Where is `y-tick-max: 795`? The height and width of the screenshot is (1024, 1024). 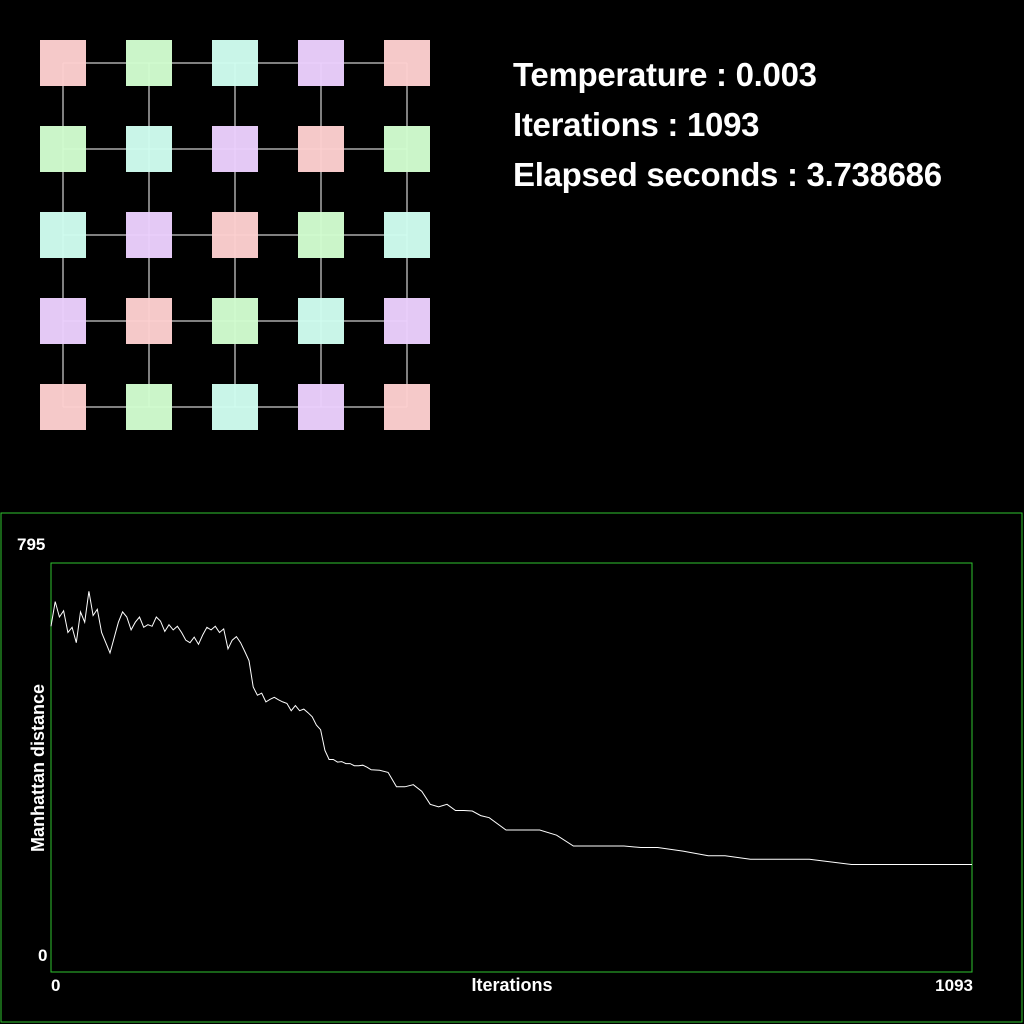
y-tick-max: 795 is located at coordinates (31, 544).